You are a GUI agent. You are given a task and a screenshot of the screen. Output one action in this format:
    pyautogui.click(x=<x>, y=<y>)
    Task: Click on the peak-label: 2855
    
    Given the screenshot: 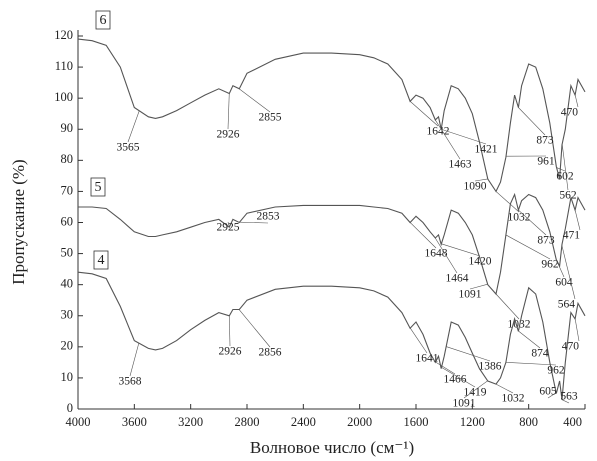 What is the action you would take?
    pyautogui.click(x=270, y=118)
    